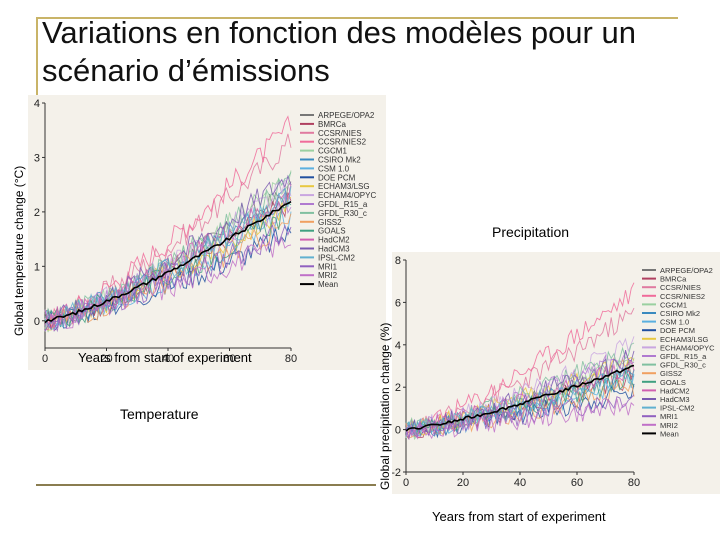  I want to click on temperature-x-axis-label: Years from start of experiment, so click(165, 357).